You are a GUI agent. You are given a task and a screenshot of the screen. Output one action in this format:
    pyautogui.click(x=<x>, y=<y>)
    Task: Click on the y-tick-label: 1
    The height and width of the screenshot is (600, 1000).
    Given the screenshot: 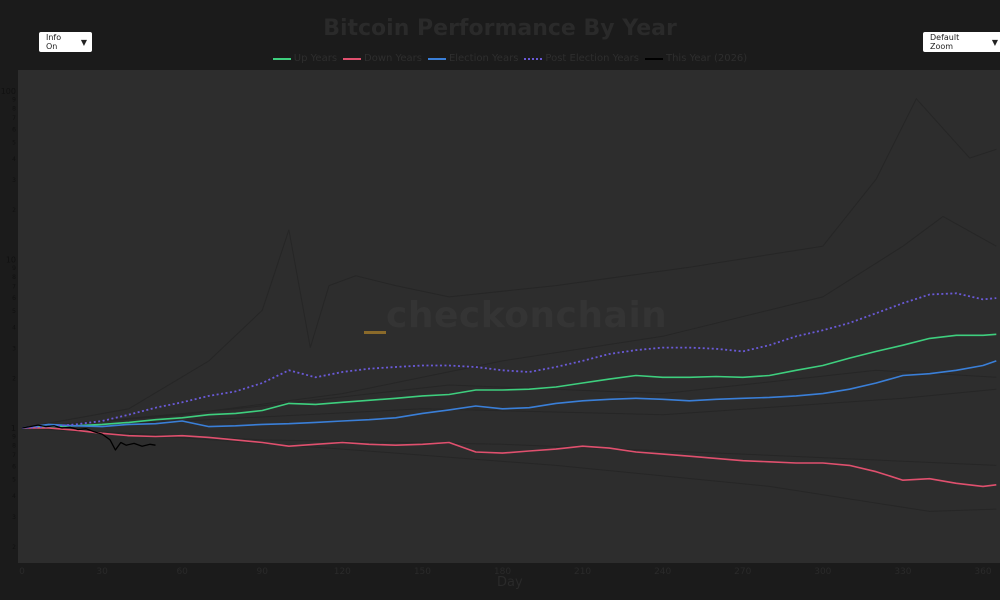 What is the action you would take?
    pyautogui.click(x=13, y=428)
    